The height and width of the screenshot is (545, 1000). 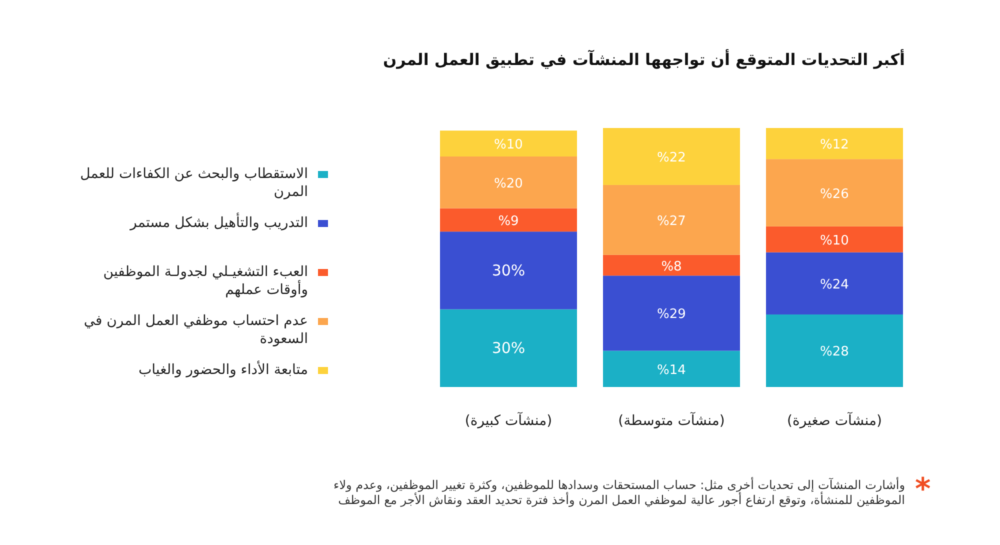 What do you see at coordinates (193, 183) in the screenshot?
I see `legend-label: الاستقطاب والبحث عن الكفاءات للعمل المرن` at bounding box center [193, 183].